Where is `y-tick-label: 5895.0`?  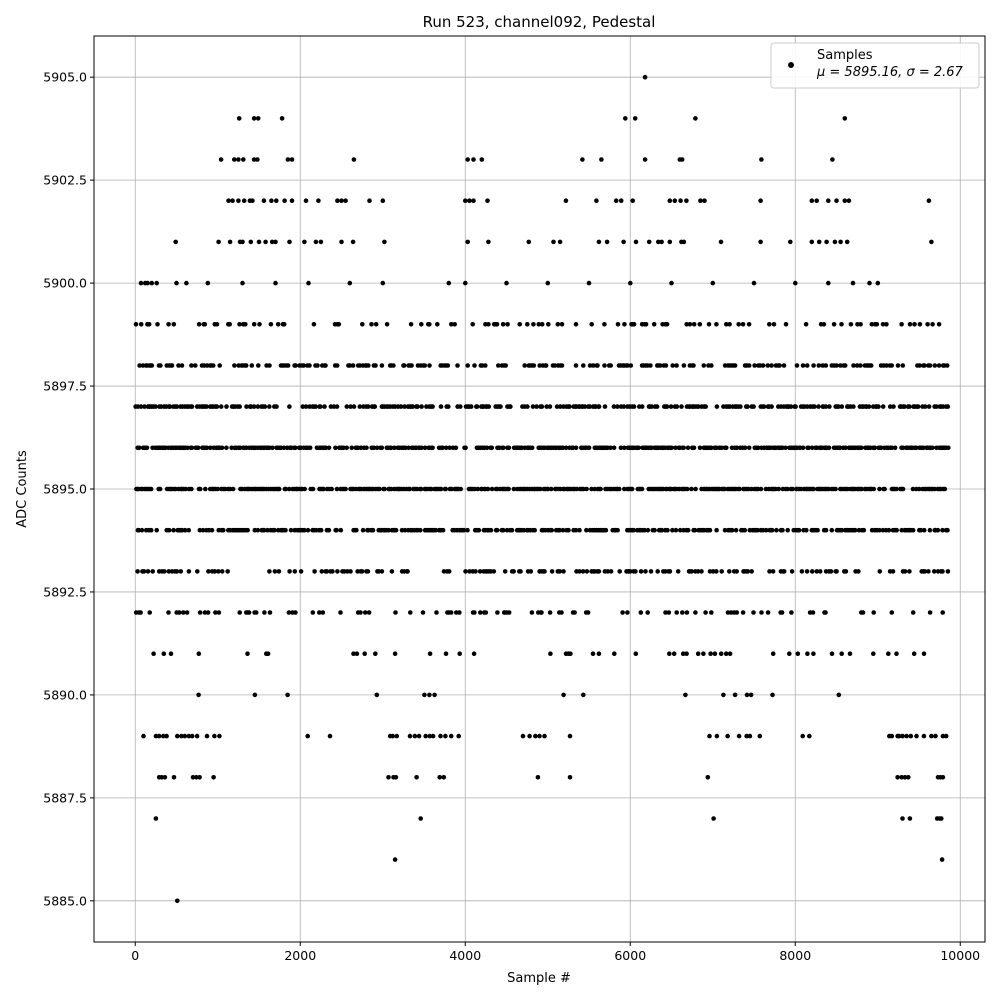 y-tick-label: 5895.0 is located at coordinates (65, 489).